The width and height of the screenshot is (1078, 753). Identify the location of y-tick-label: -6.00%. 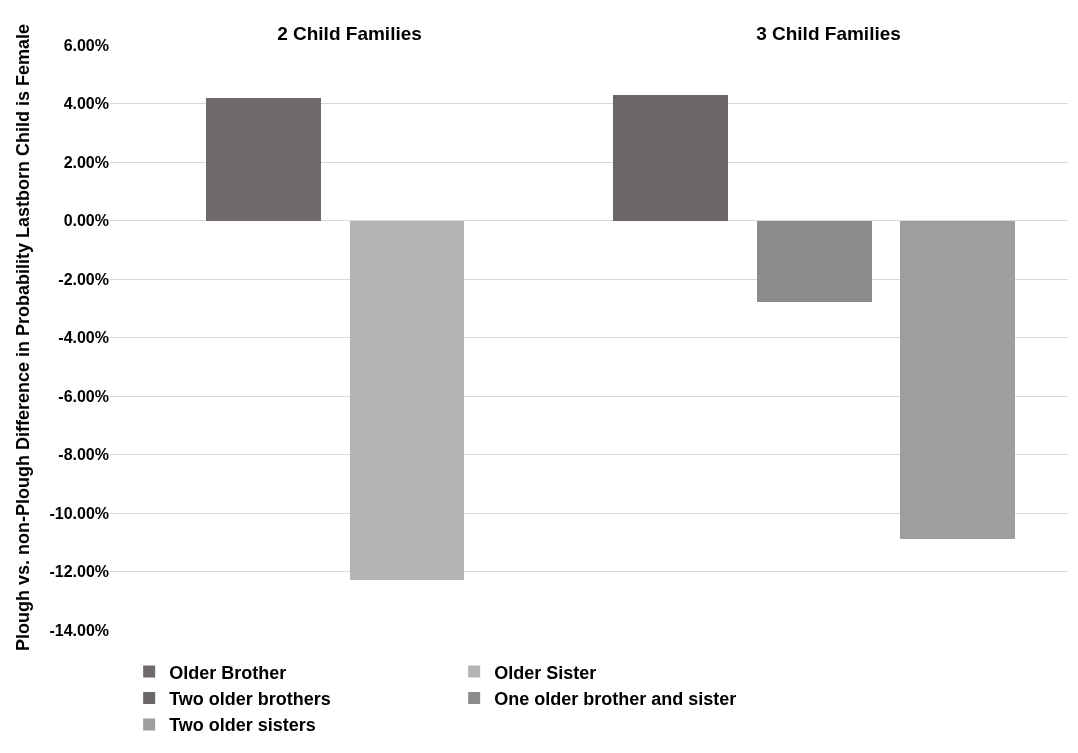
(83, 396).